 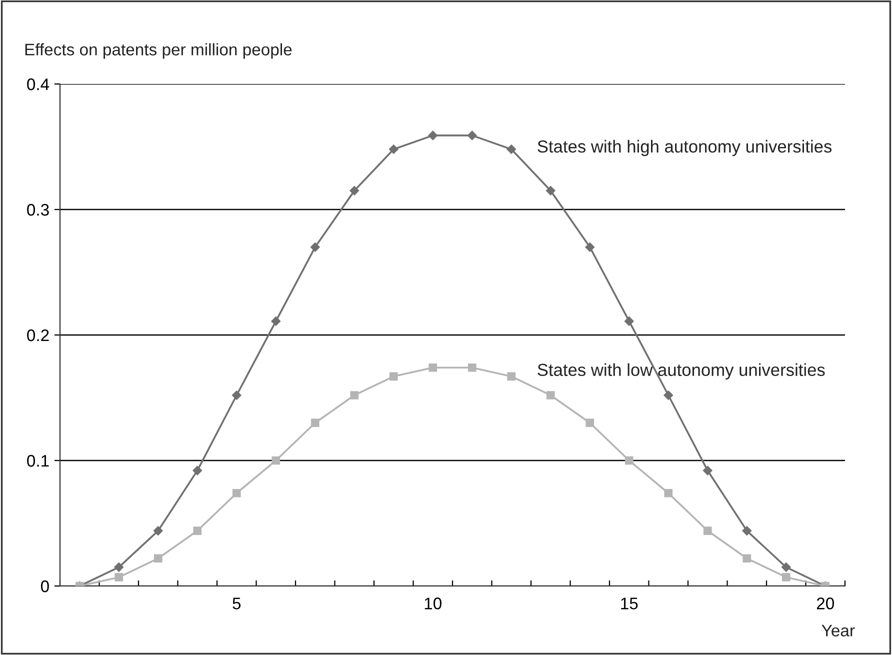 What do you see at coordinates (685, 148) in the screenshot?
I see `series-label: States with high autonomy universities` at bounding box center [685, 148].